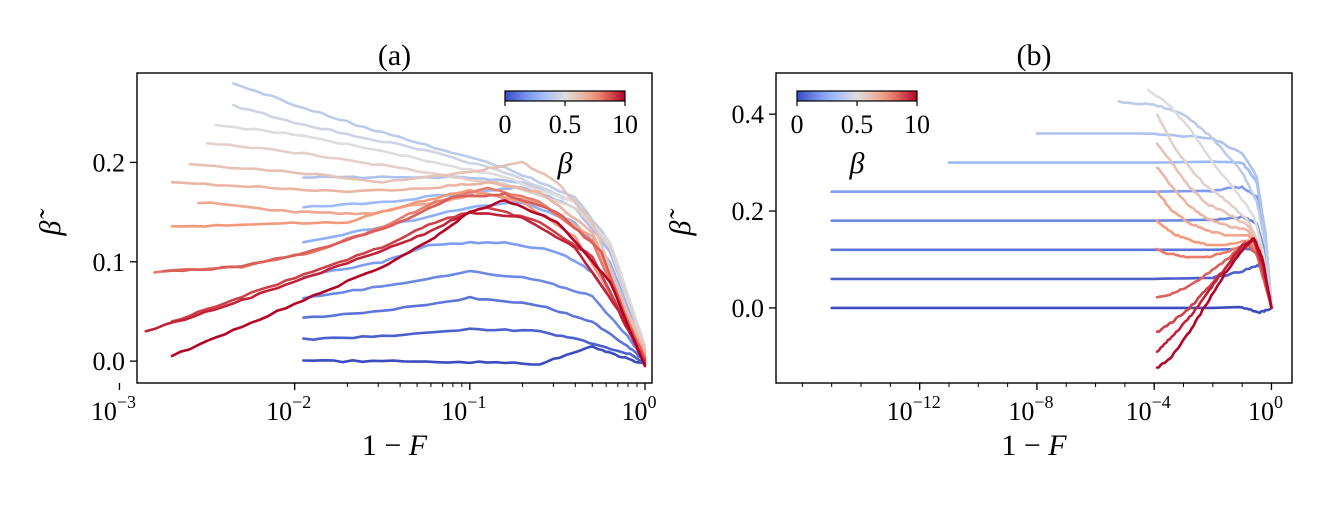  What do you see at coordinates (463, 409) in the screenshot?
I see `x-tick-label: 10⁻¹` at bounding box center [463, 409].